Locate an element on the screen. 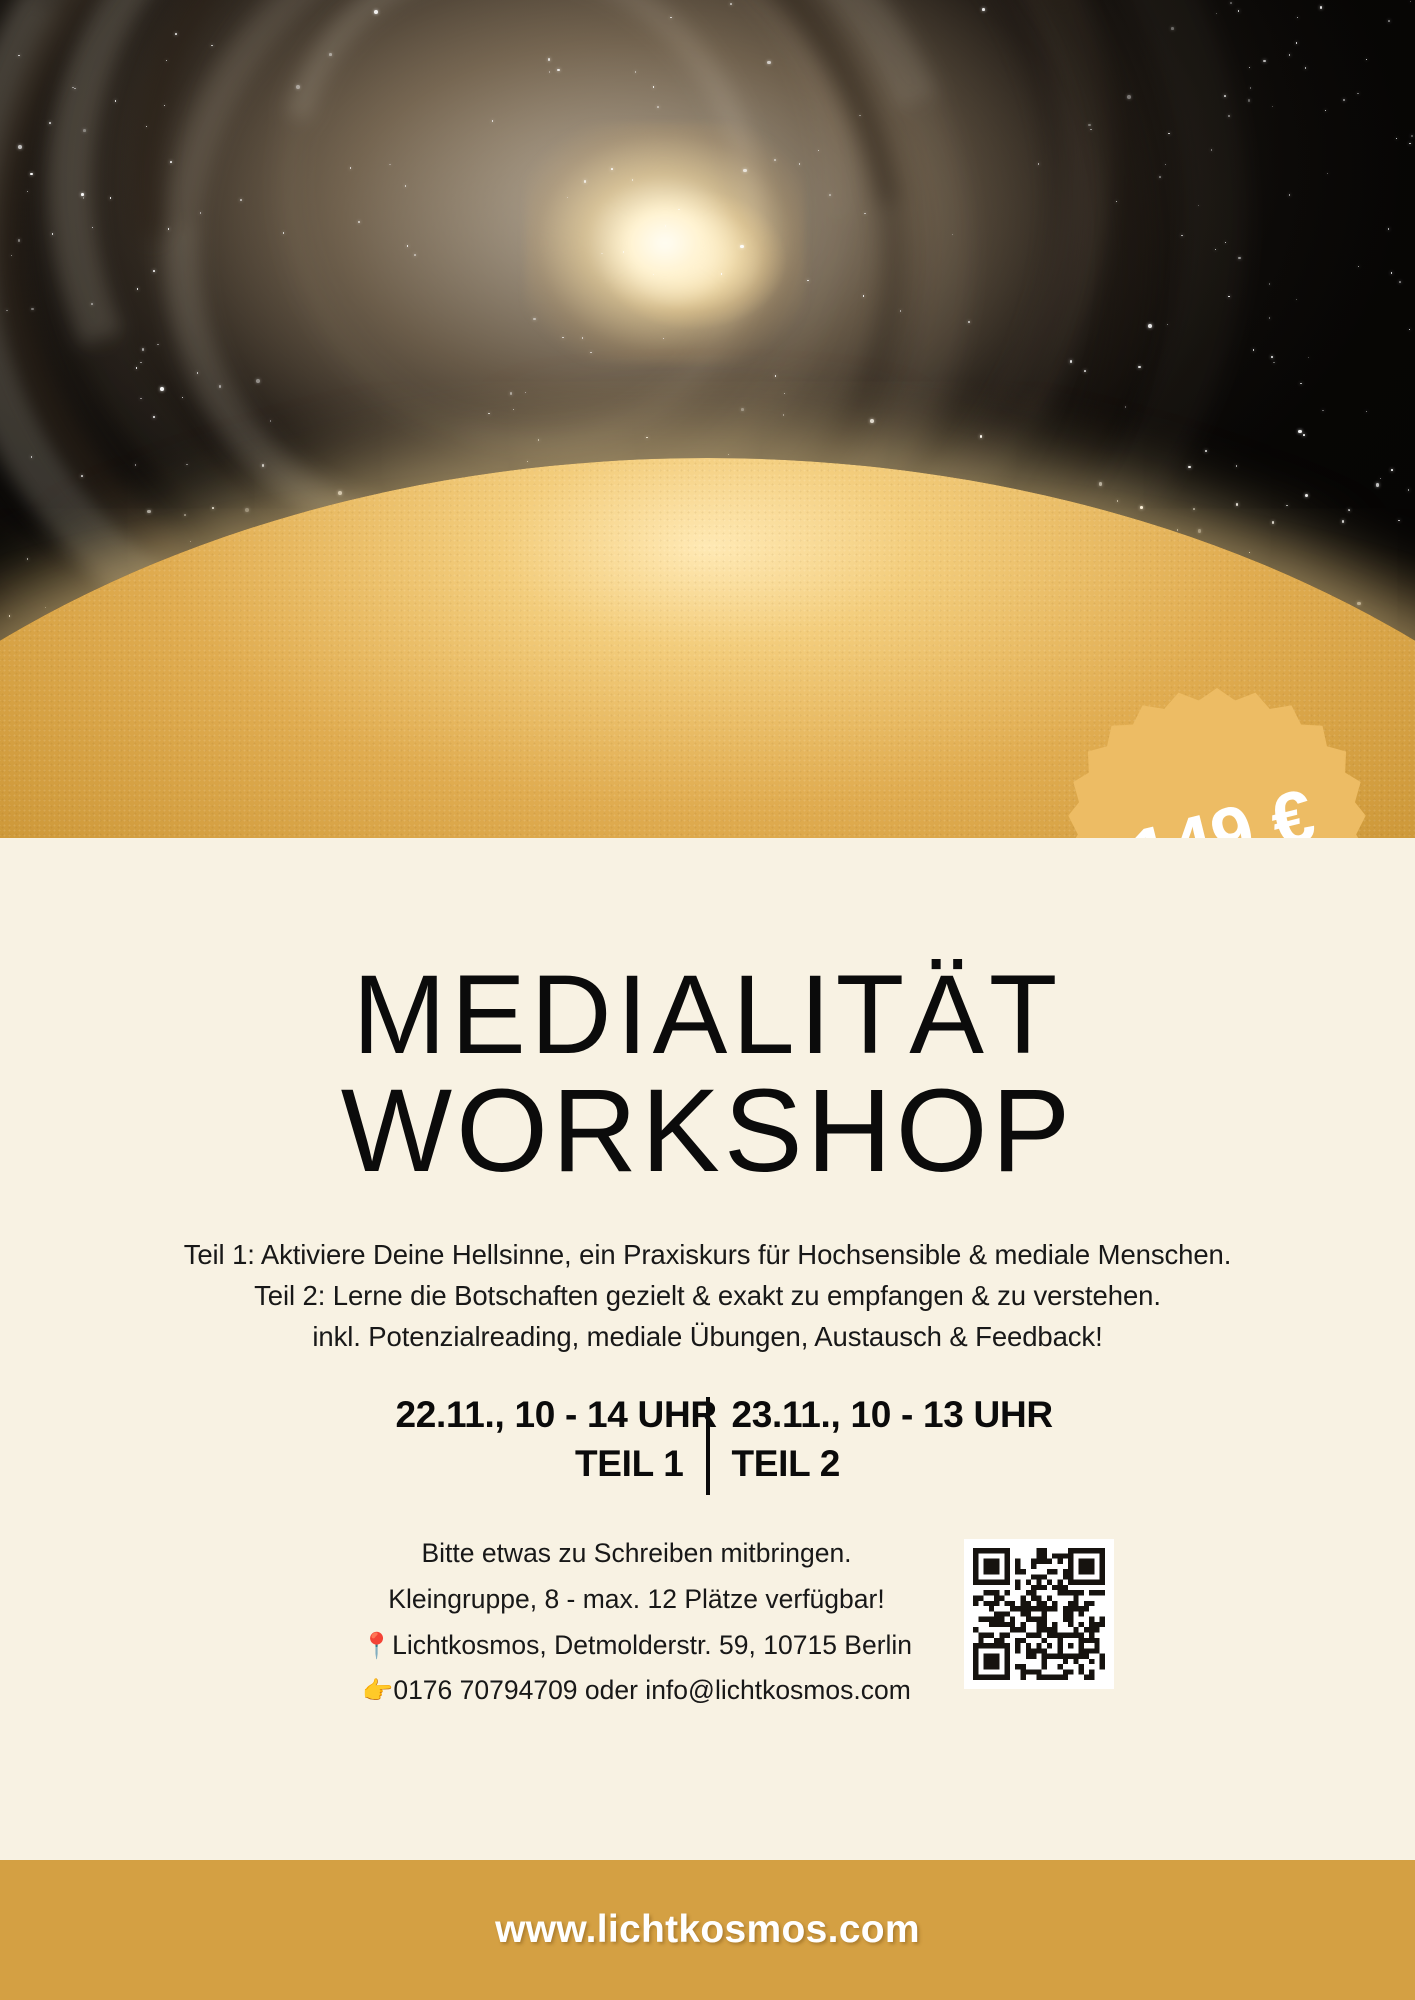  info-line-bring: Bitte etwas zu Schreiben mitbringen. is located at coordinates (636, 1553).